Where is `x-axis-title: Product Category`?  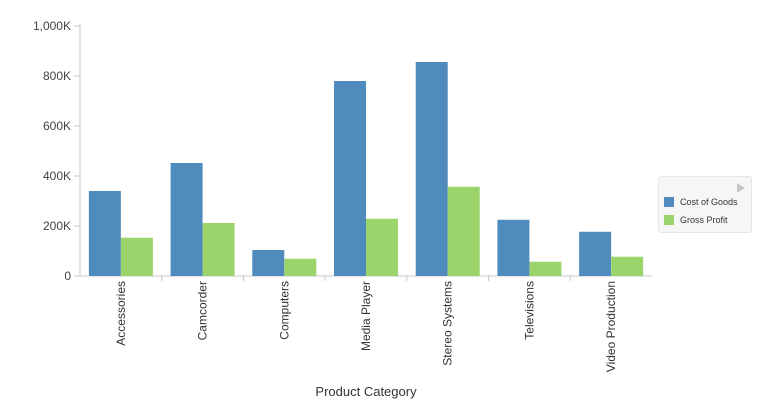 x-axis-title: Product Category is located at coordinates (366, 391).